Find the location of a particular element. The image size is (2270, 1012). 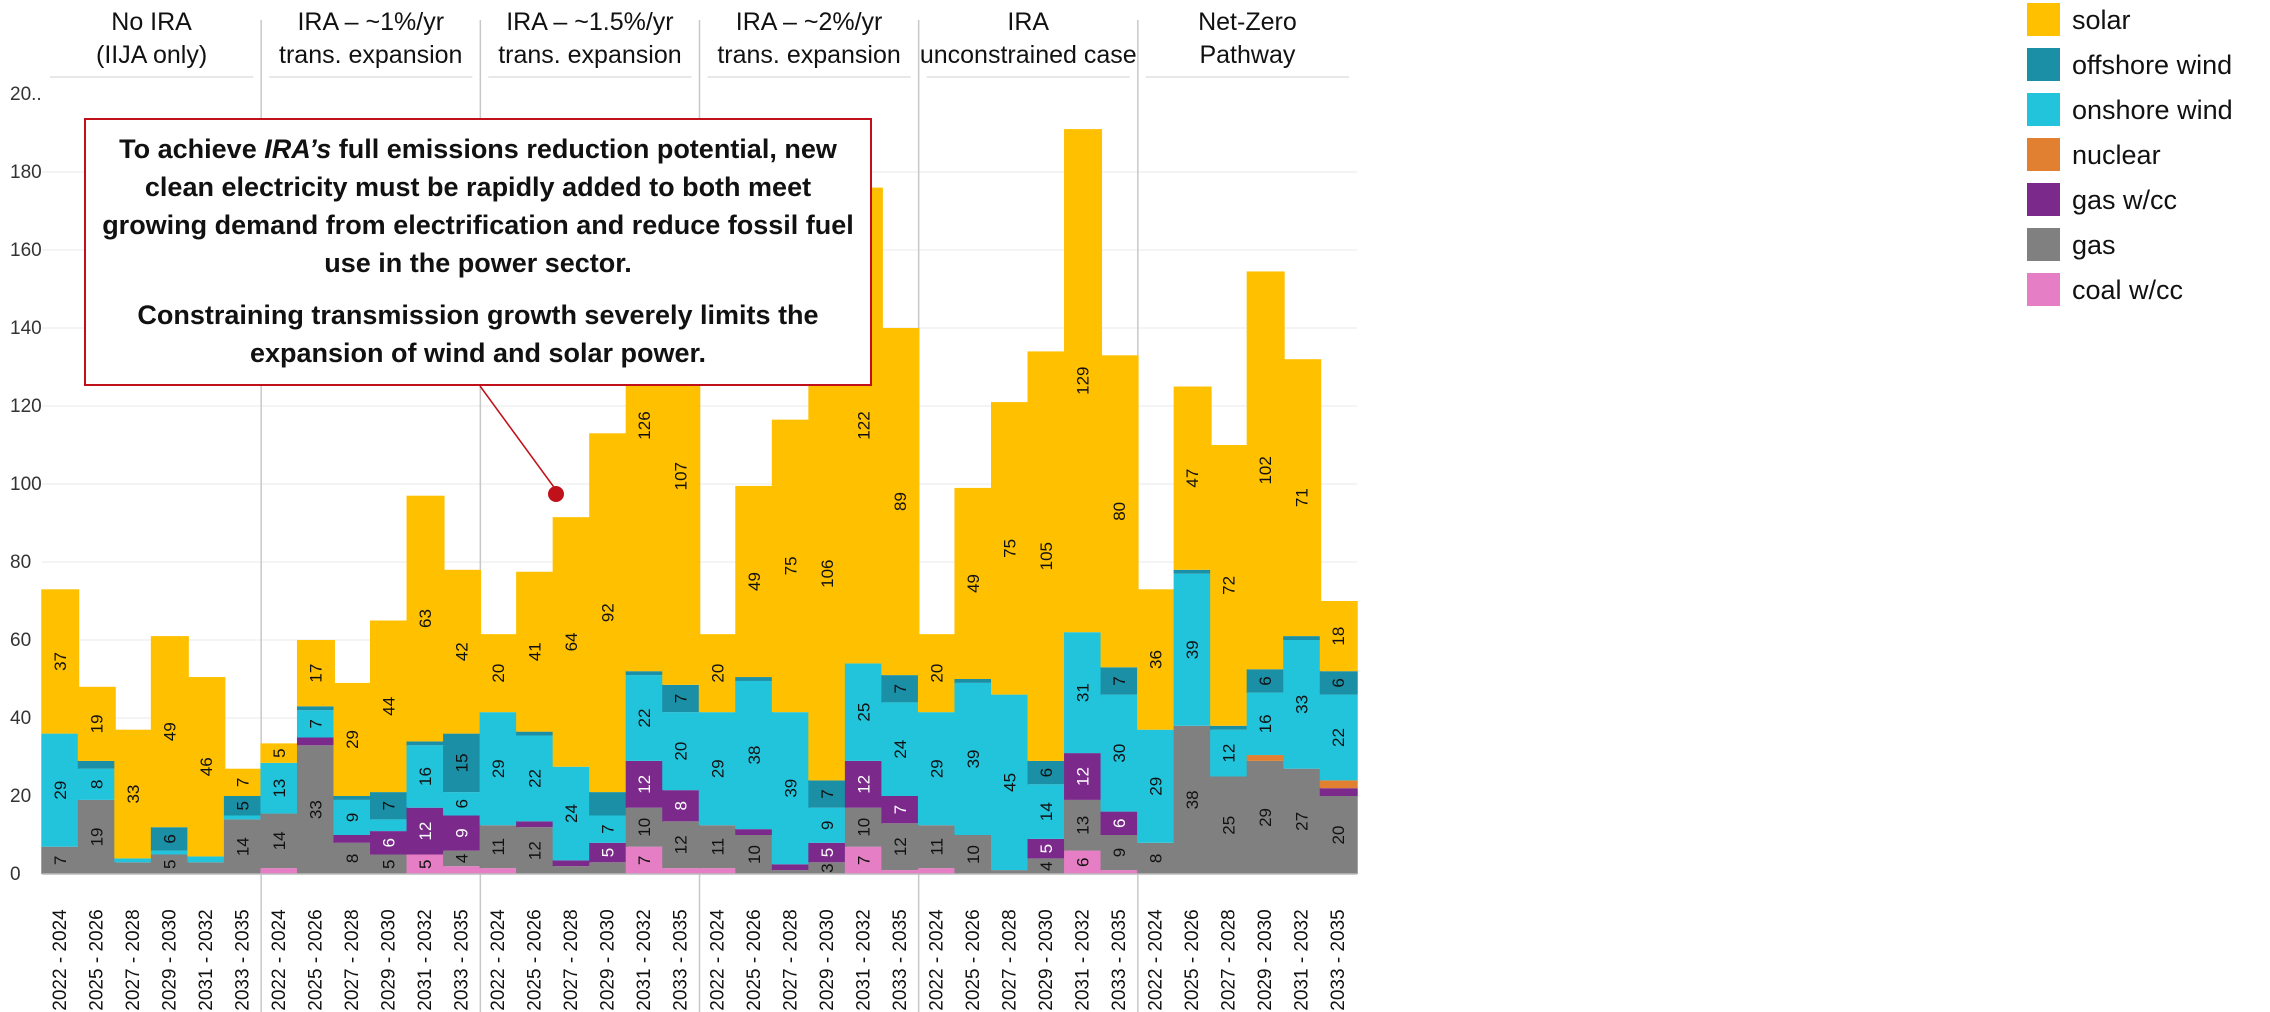

data-label: 39 is located at coordinates (1192, 649).